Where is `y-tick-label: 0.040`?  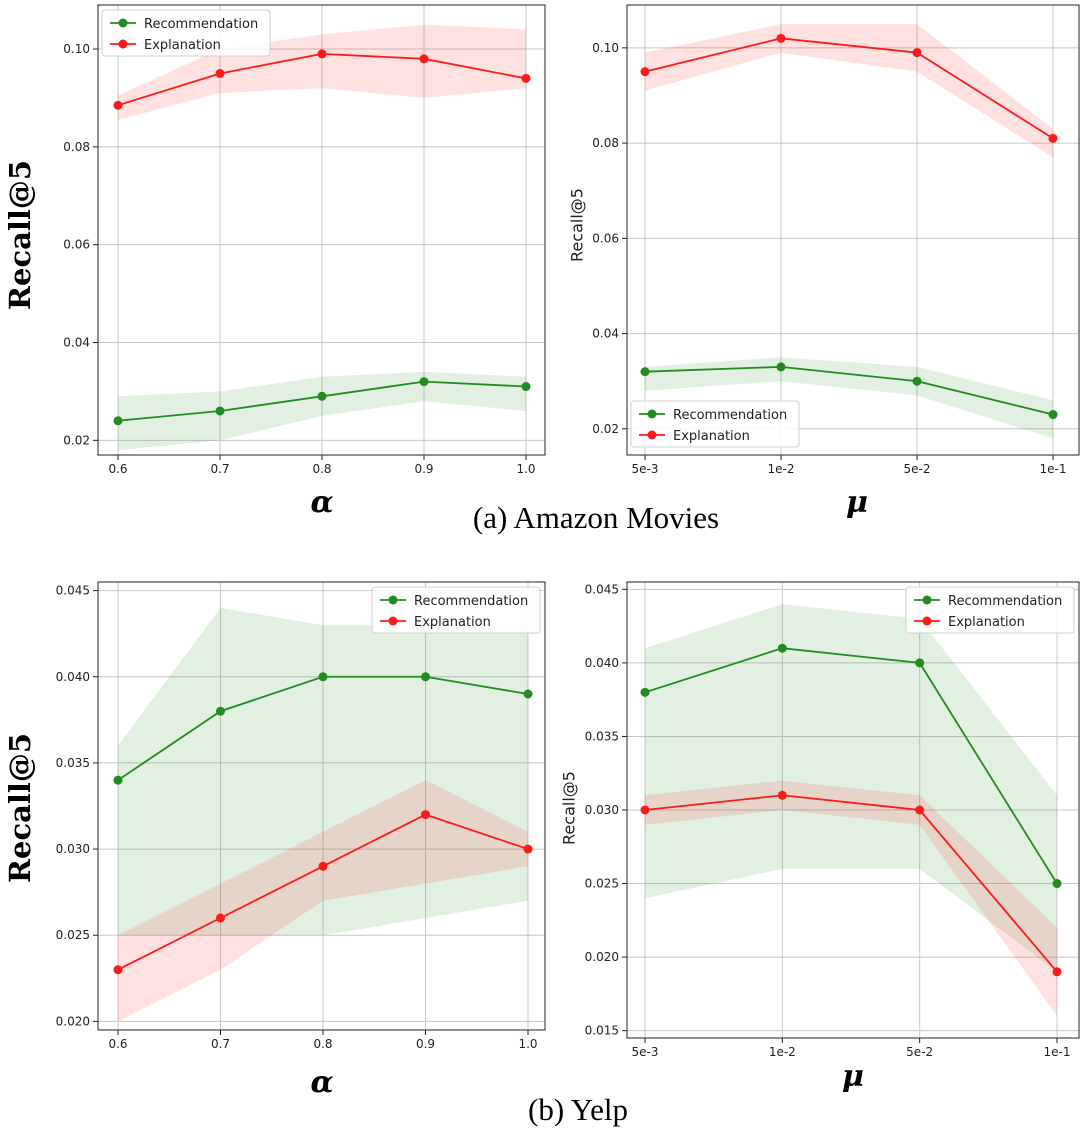 y-tick-label: 0.040 is located at coordinates (602, 663).